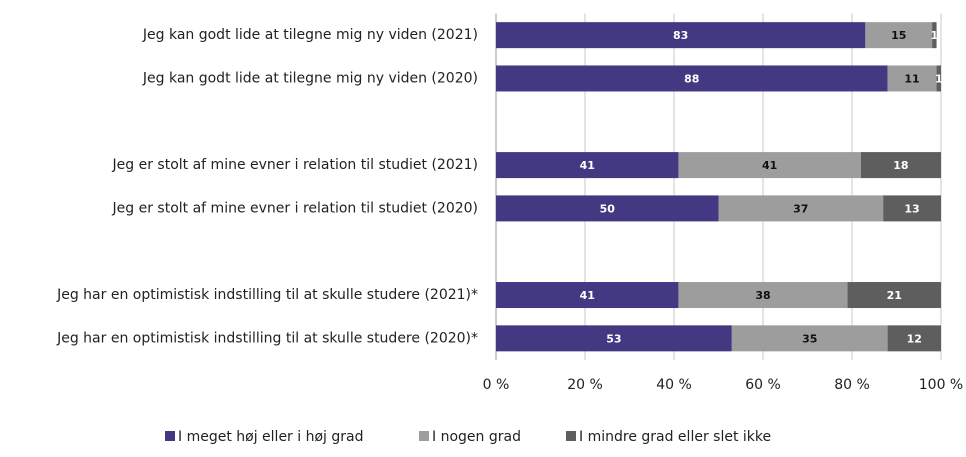 The image size is (966, 457). What do you see at coordinates (675, 437) in the screenshot?
I see `legend-label: I mindre grad eller slet ikke` at bounding box center [675, 437].